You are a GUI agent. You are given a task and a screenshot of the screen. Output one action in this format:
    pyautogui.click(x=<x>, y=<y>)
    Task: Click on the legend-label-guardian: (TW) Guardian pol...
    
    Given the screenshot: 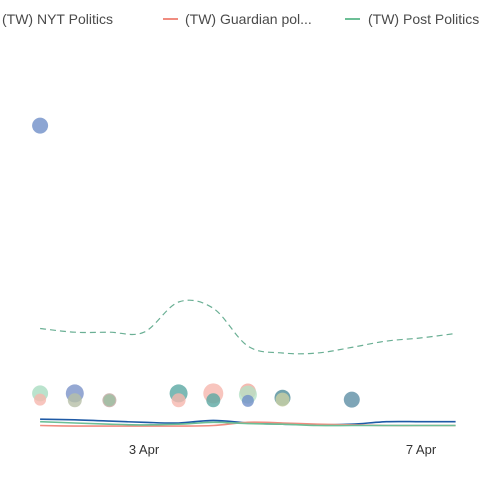 What is the action you would take?
    pyautogui.click(x=248, y=19)
    